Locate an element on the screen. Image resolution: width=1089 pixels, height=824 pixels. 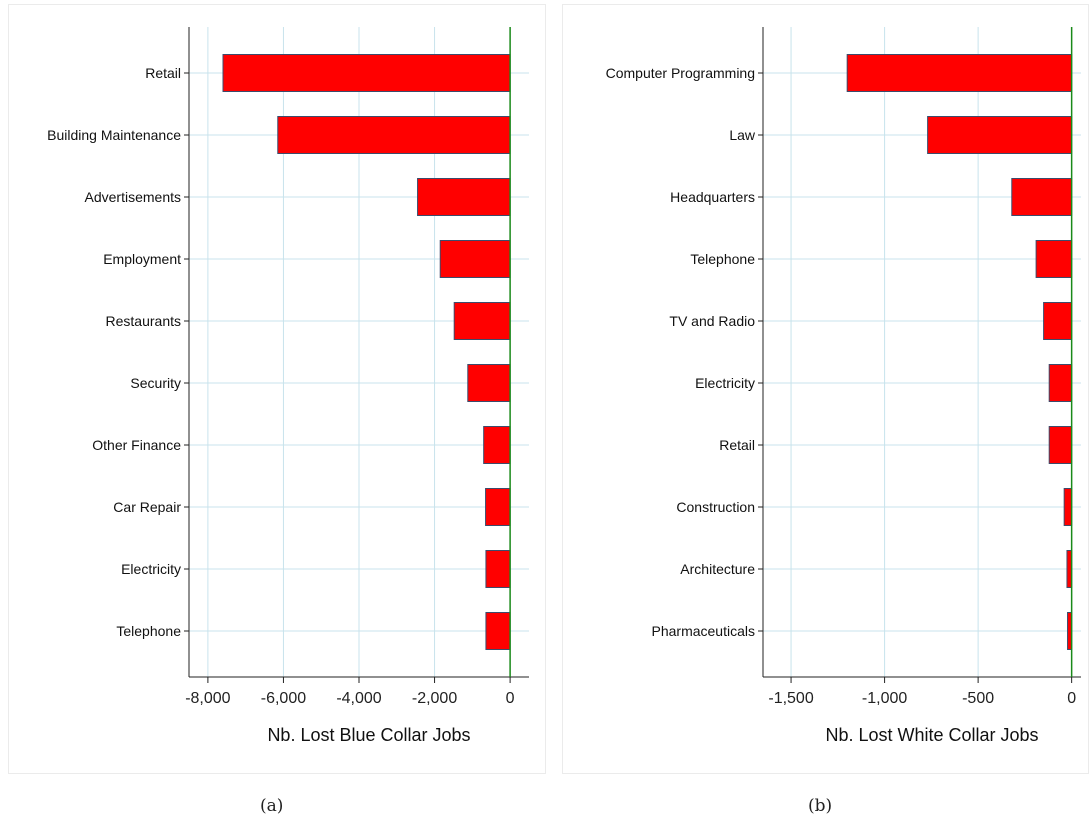
chart-a-category-label: Other Finance is located at coordinates (136, 445).